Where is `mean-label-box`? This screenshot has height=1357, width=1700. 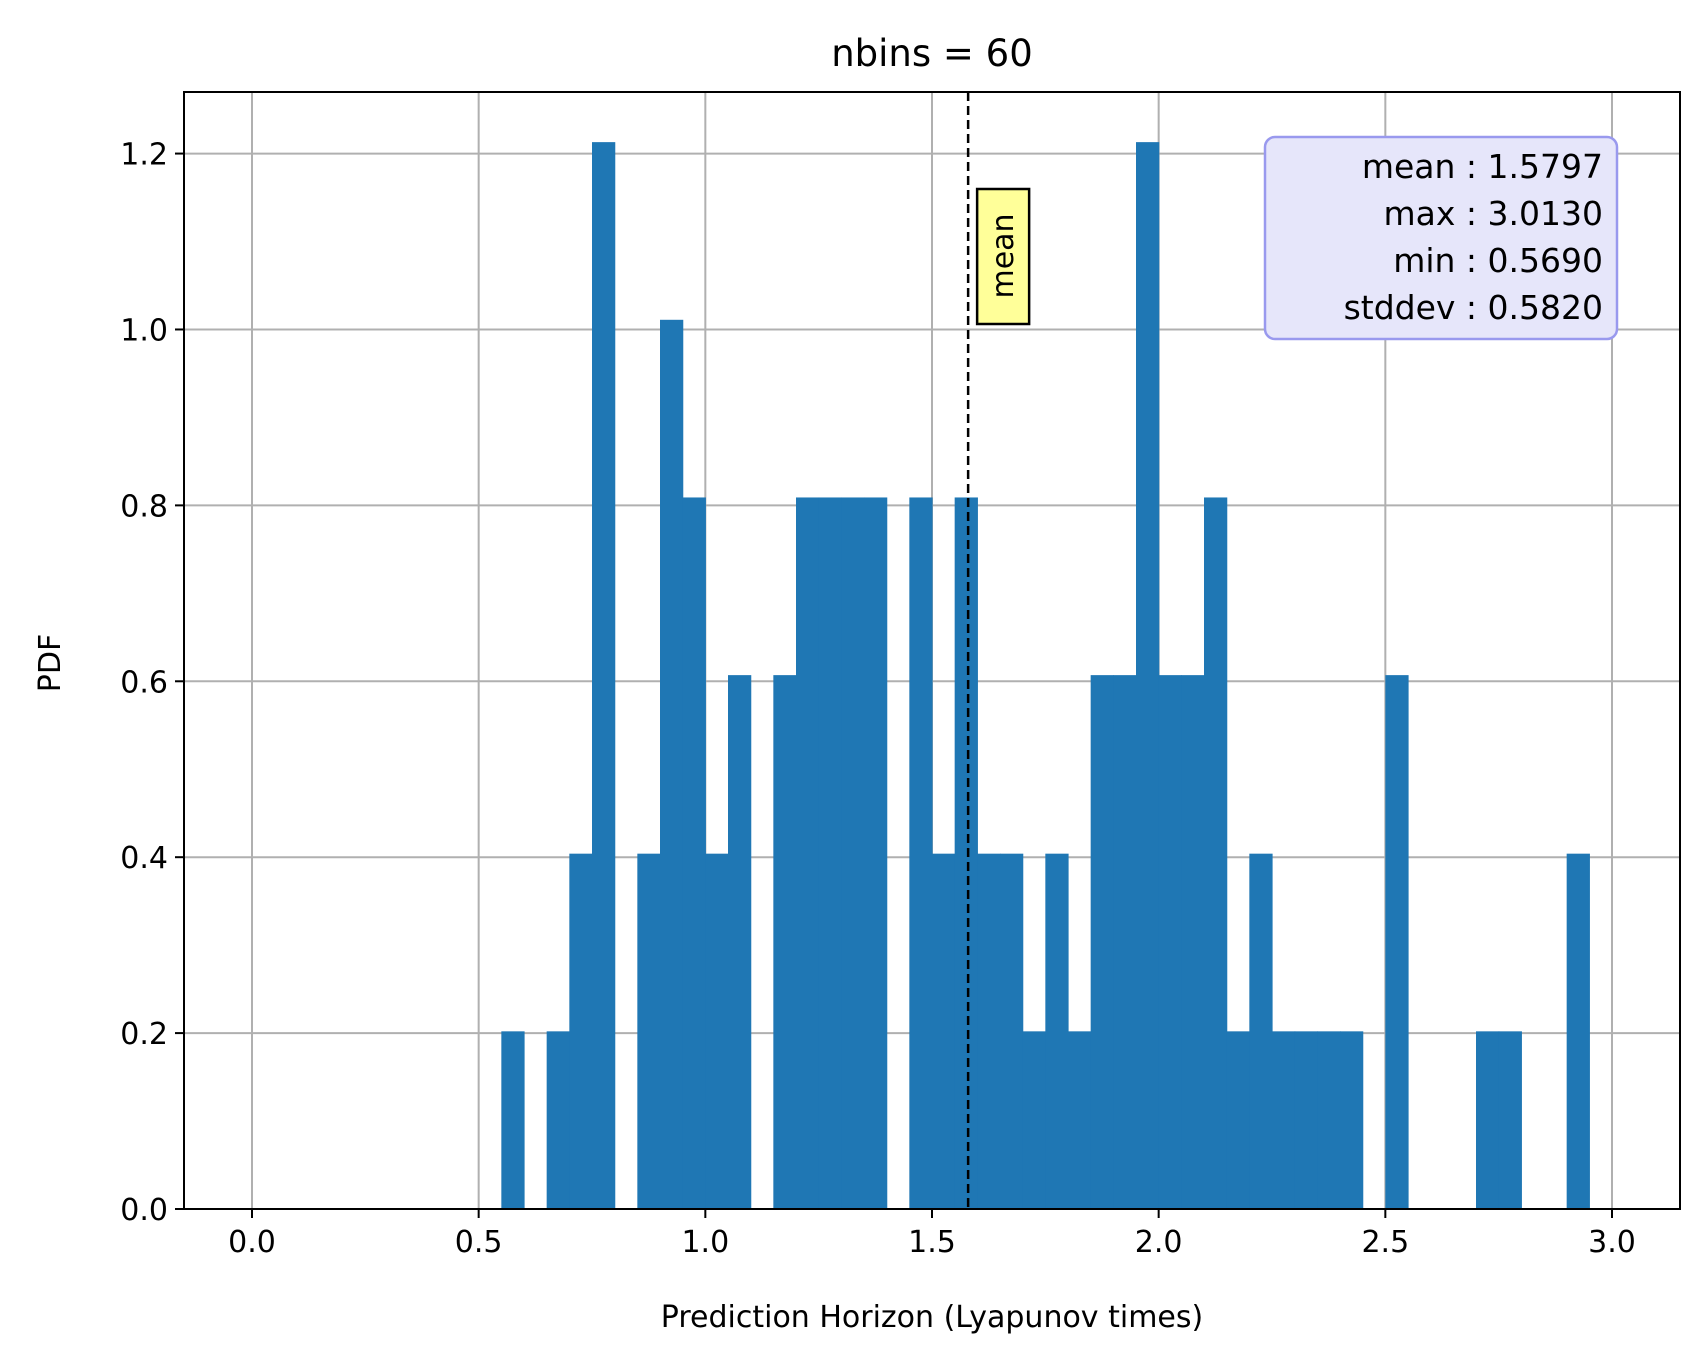 mean-label-box is located at coordinates (1003, 256).